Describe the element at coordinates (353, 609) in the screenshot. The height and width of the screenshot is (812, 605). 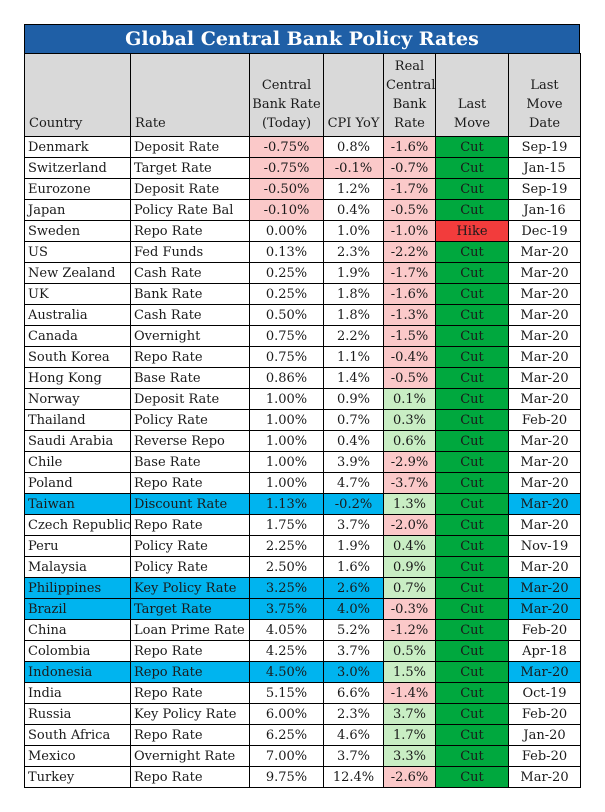
I see `cell-cpi-yoy: 4.0%` at that location.